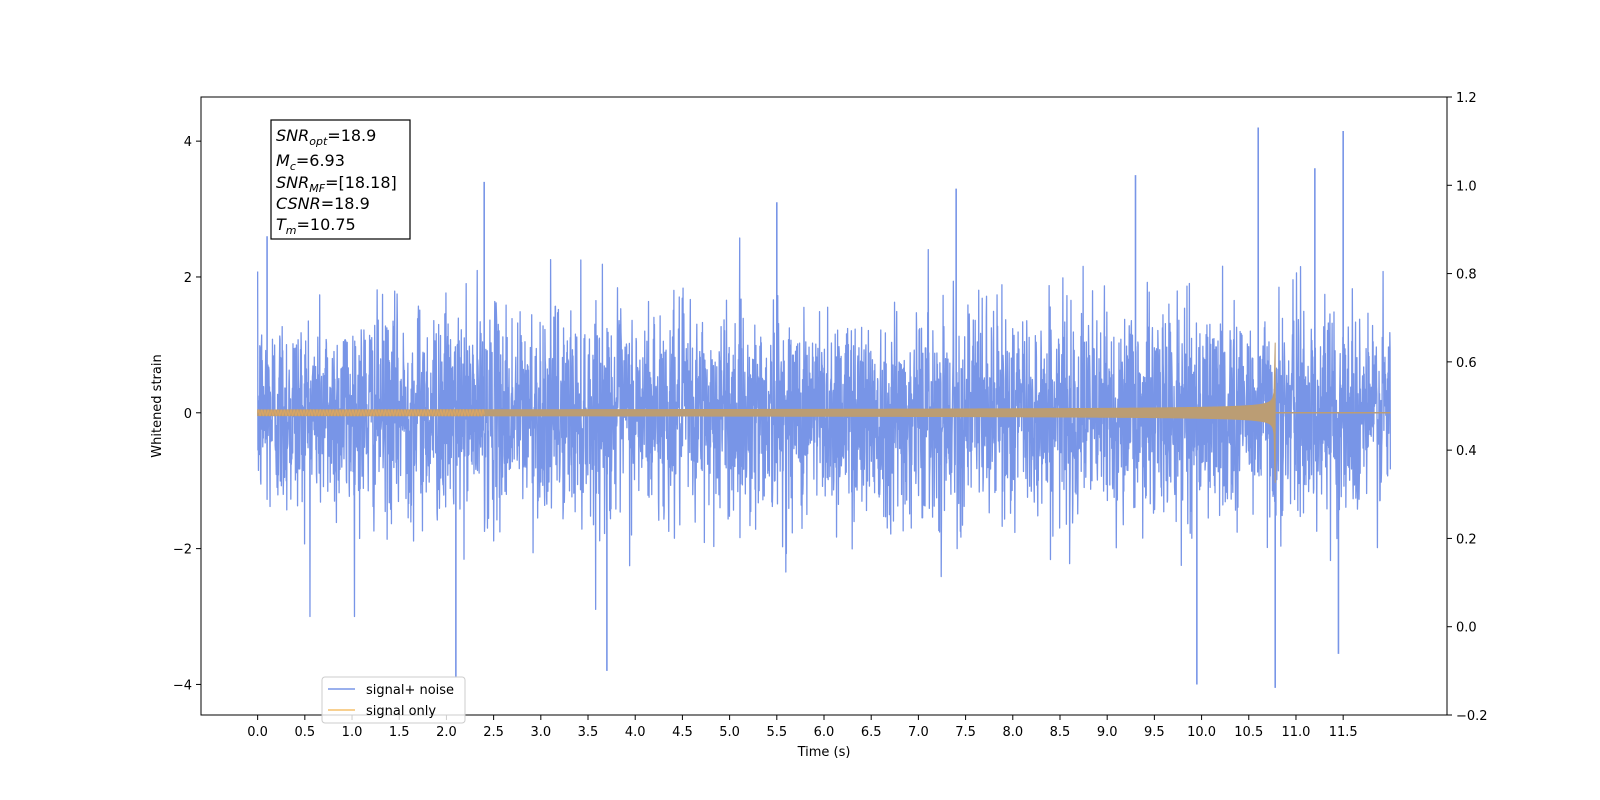 This screenshot has height=800, width=1600. I want to click on series-signal-only-line, so click(371, 412).